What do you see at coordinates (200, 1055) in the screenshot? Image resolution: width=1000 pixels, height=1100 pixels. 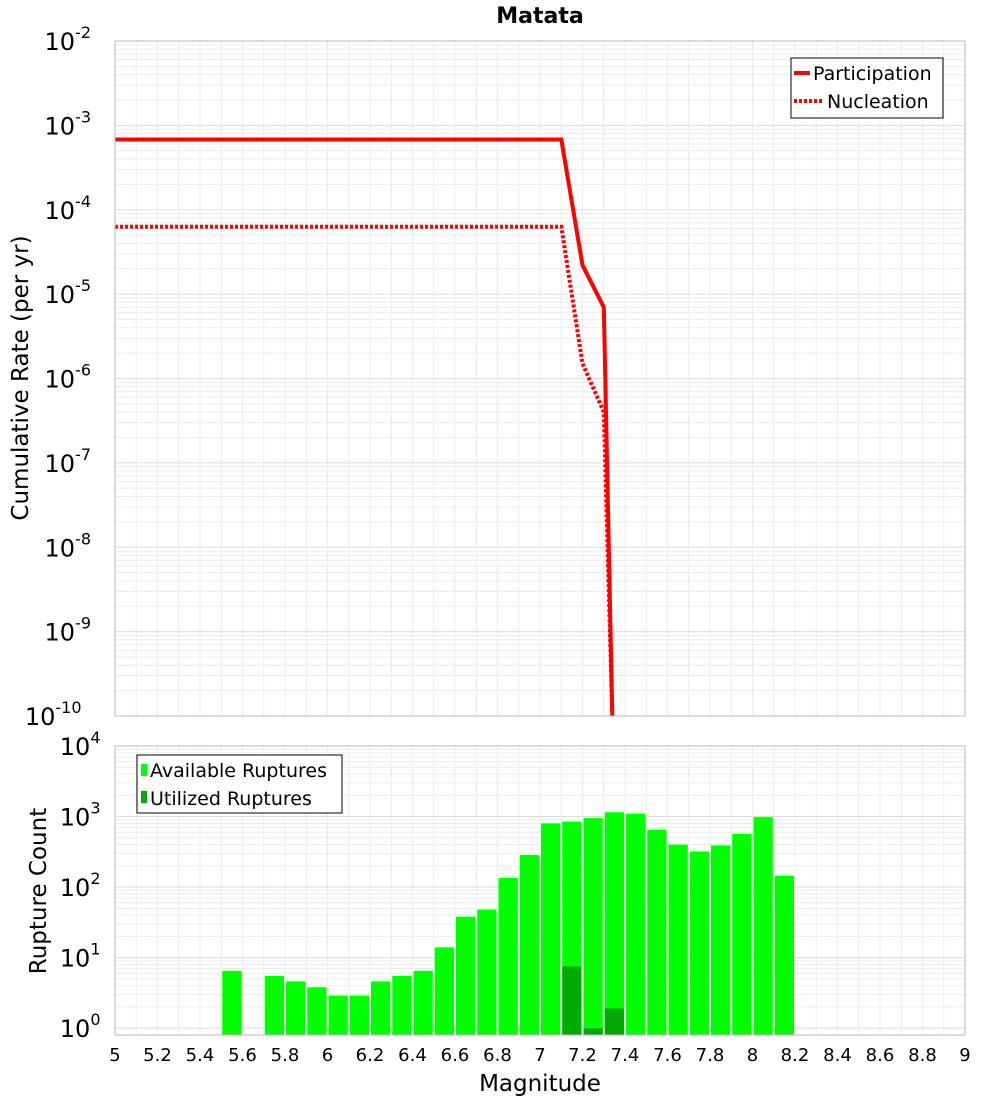 I see `x-tick-label: 5.4` at bounding box center [200, 1055].